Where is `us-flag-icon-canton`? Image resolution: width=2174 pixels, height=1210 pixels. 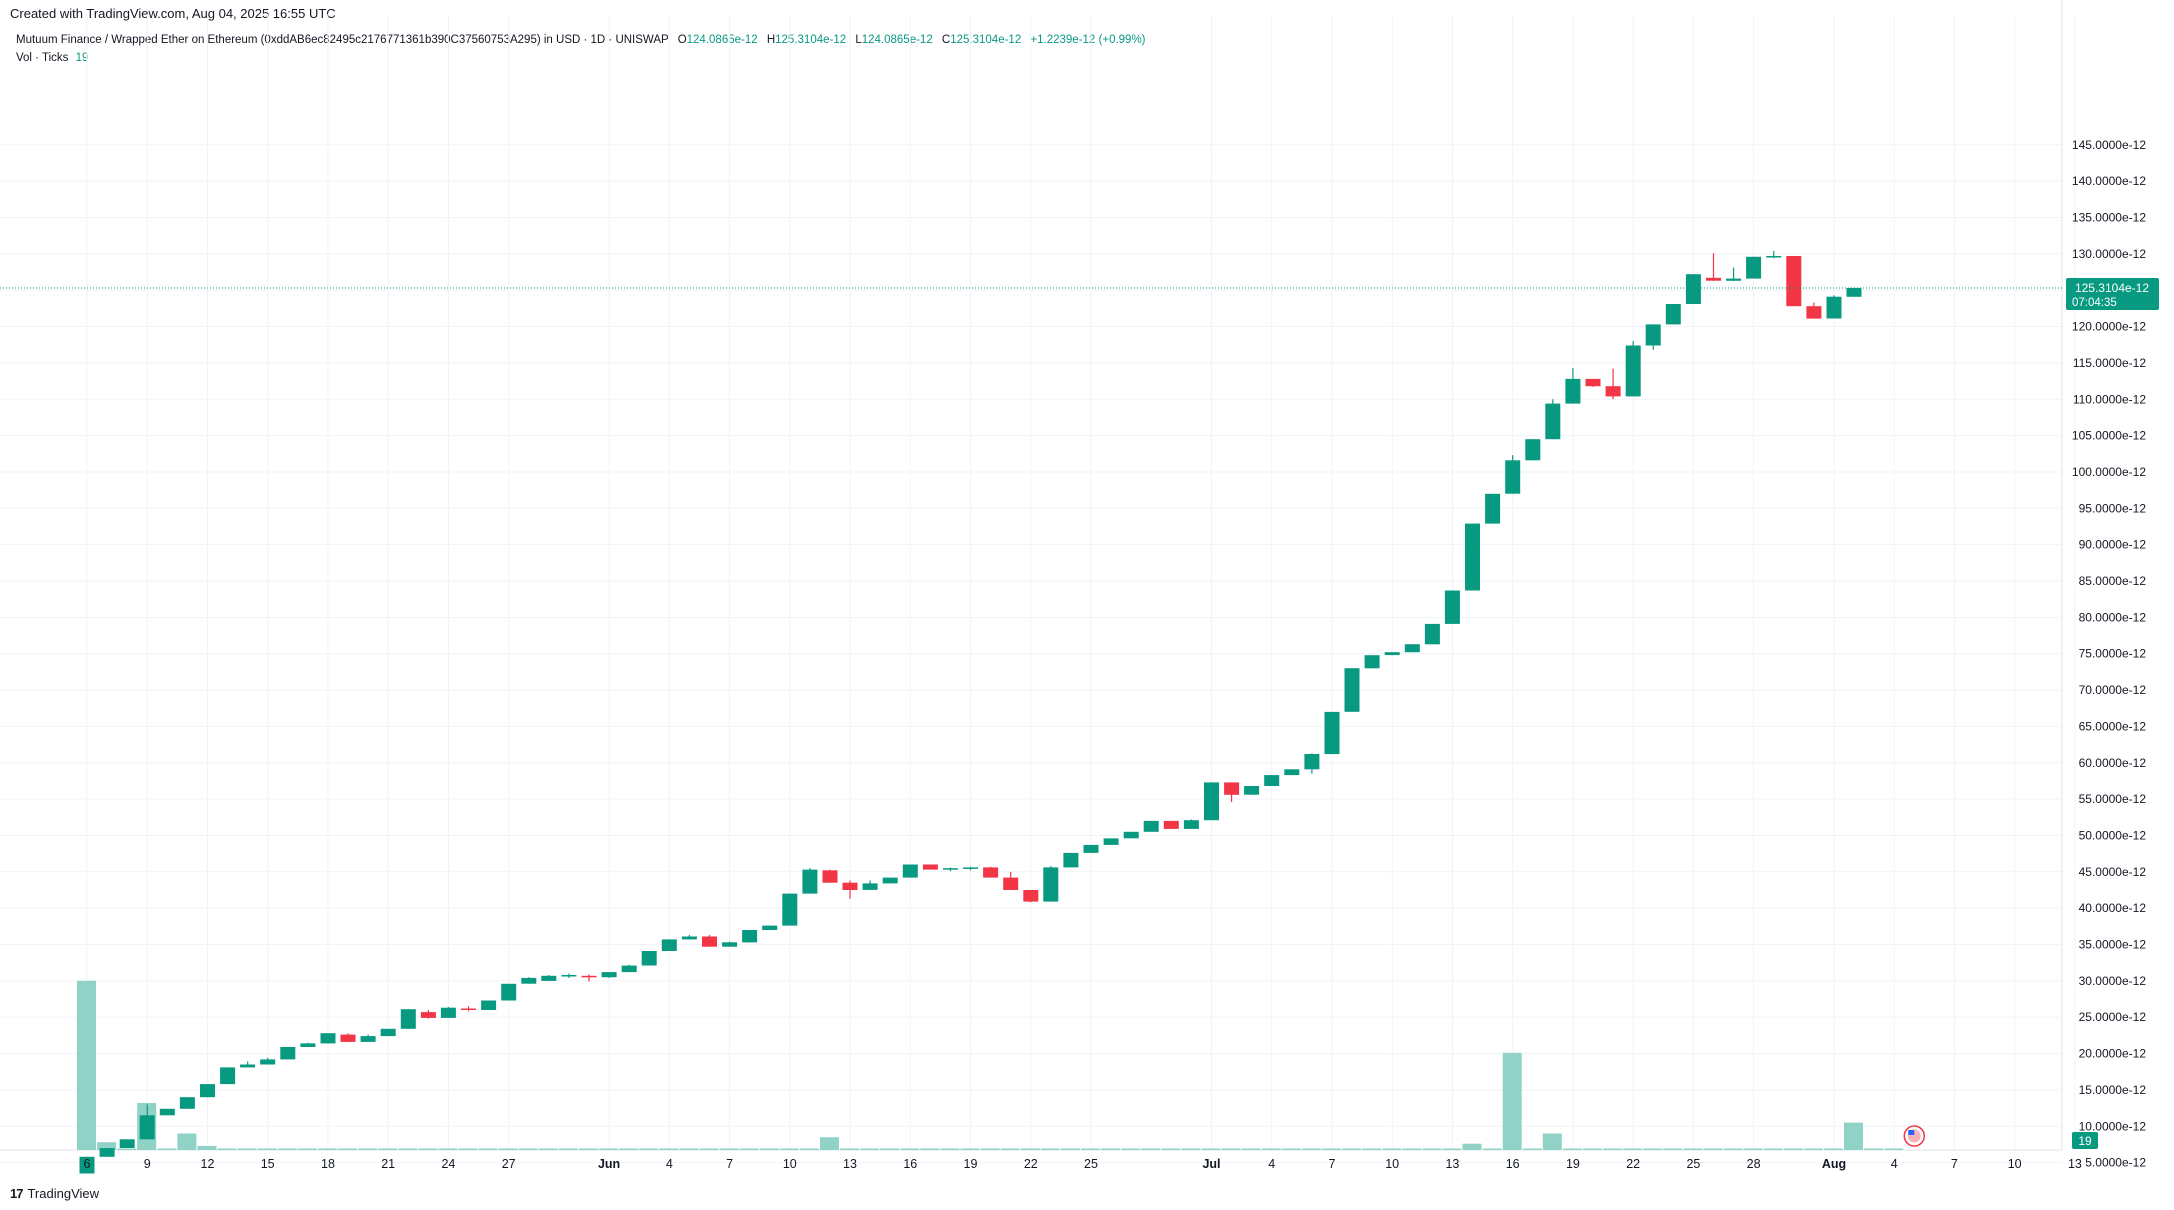 us-flag-icon-canton is located at coordinates (1911, 1132).